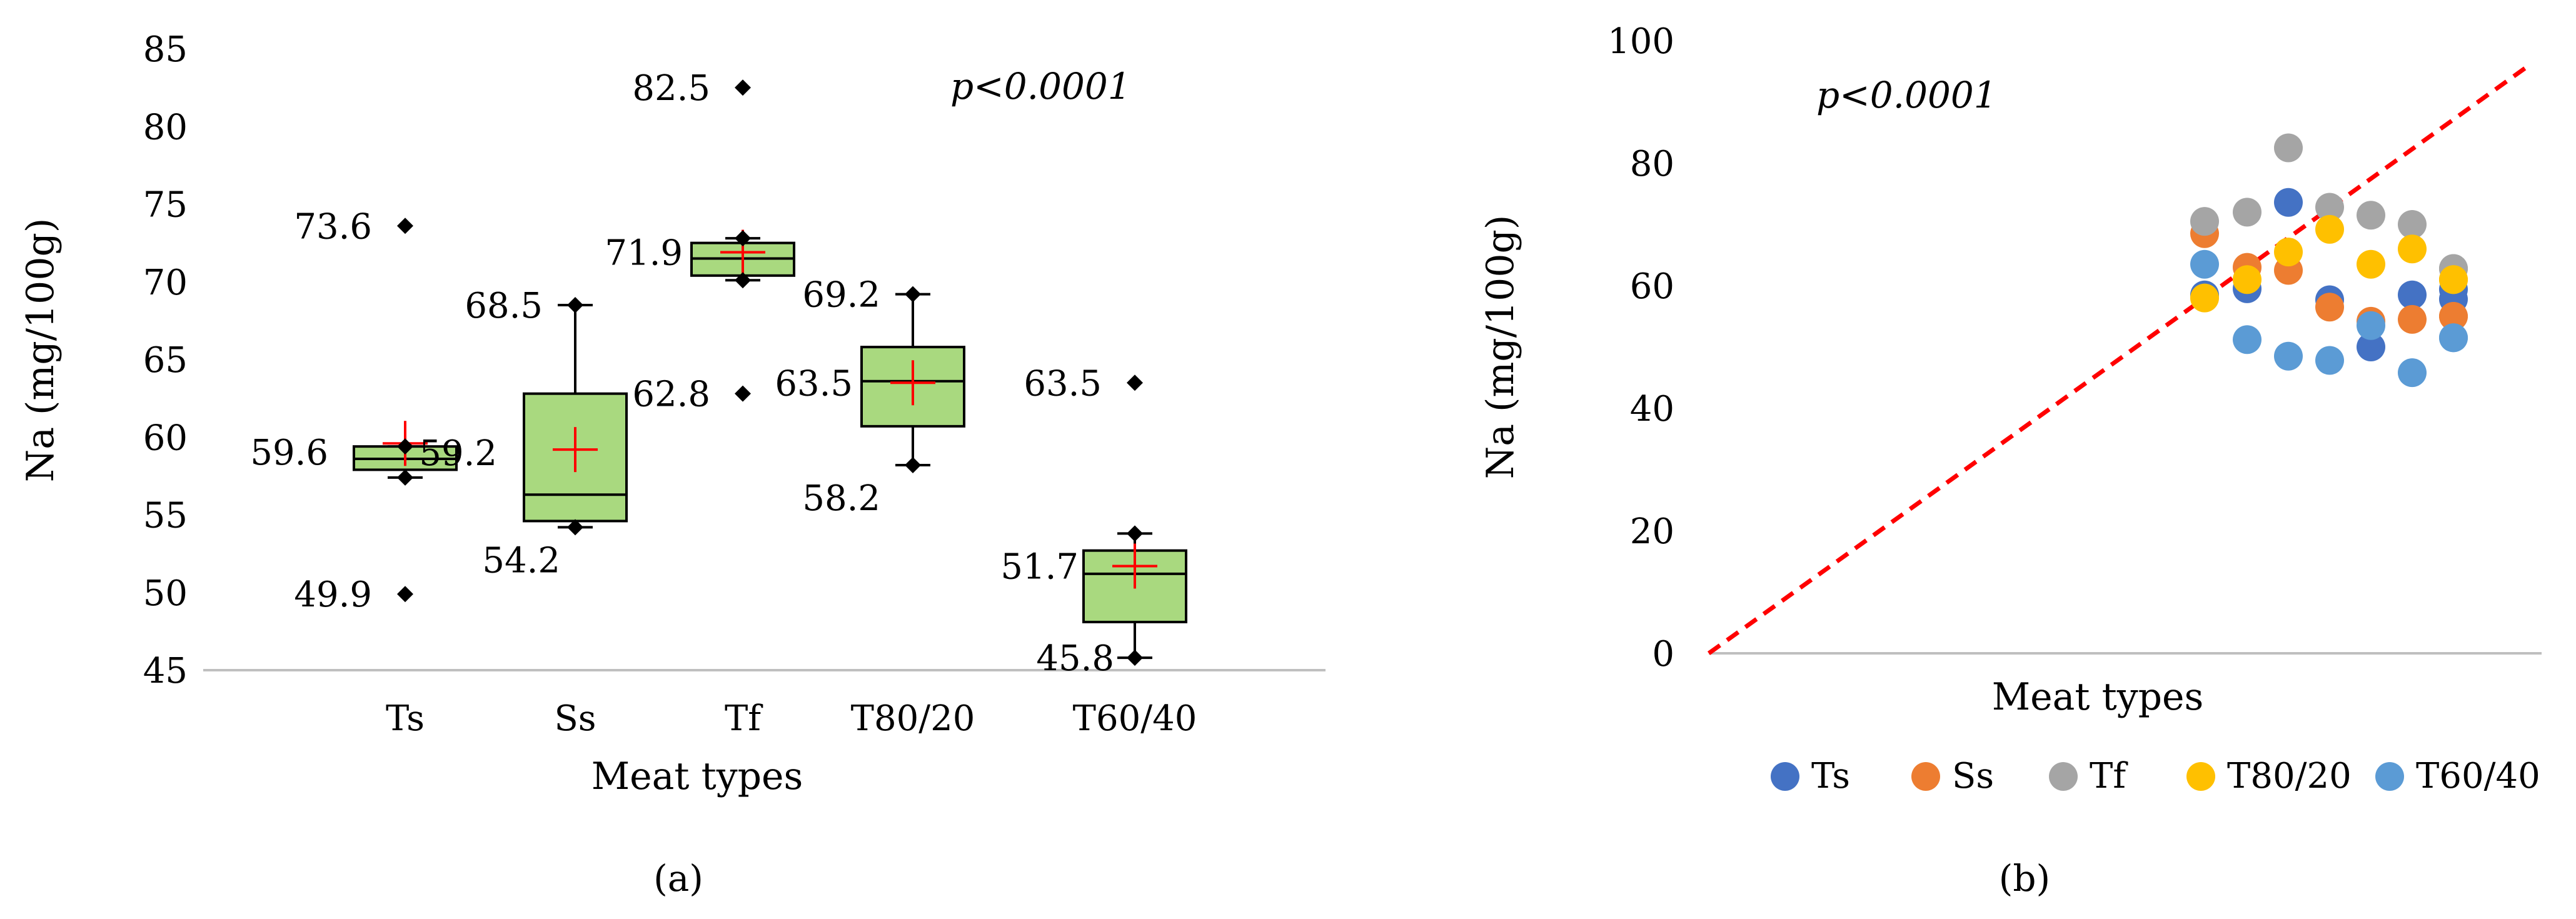 The image size is (2576, 919). Describe the element at coordinates (2109, 776) in the screenshot. I see `legend-label: Tf` at that location.